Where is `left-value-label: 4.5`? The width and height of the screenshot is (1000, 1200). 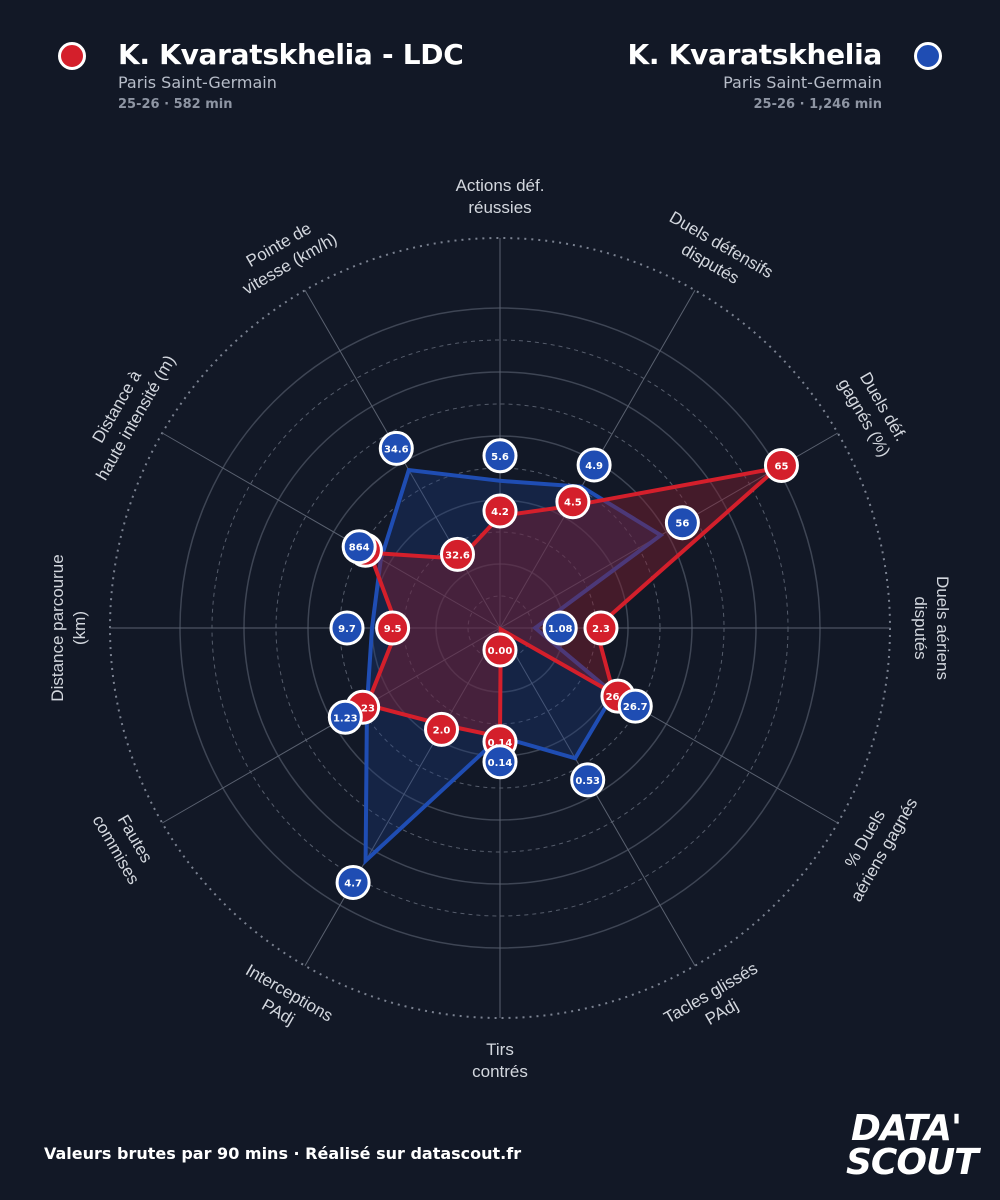 left-value-label: 4.5 is located at coordinates (573, 503).